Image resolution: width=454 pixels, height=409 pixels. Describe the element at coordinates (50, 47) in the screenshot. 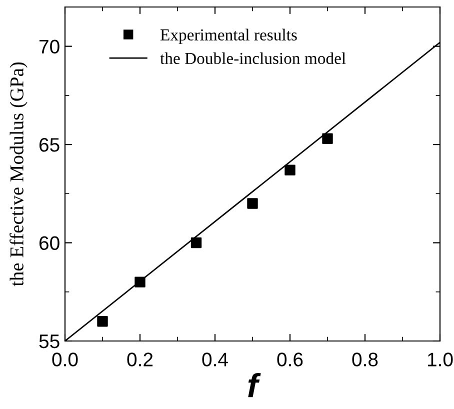

I see `y-tick-label: 70` at that location.